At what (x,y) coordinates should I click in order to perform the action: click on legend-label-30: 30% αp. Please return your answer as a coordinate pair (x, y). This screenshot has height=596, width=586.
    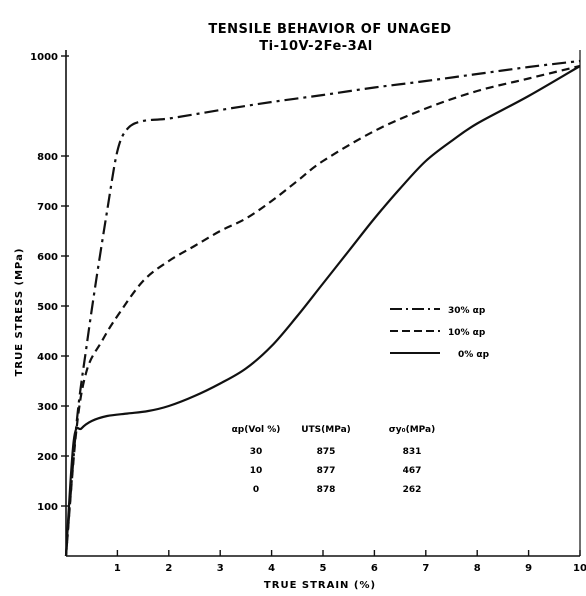
    Looking at the image, I should click on (467, 311).